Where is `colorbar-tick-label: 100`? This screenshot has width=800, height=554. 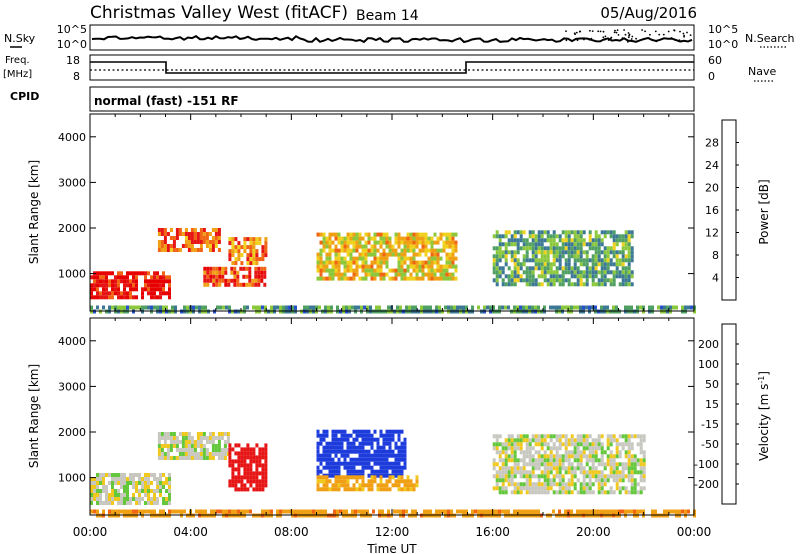 colorbar-tick-label: 100 is located at coordinates (708, 364).